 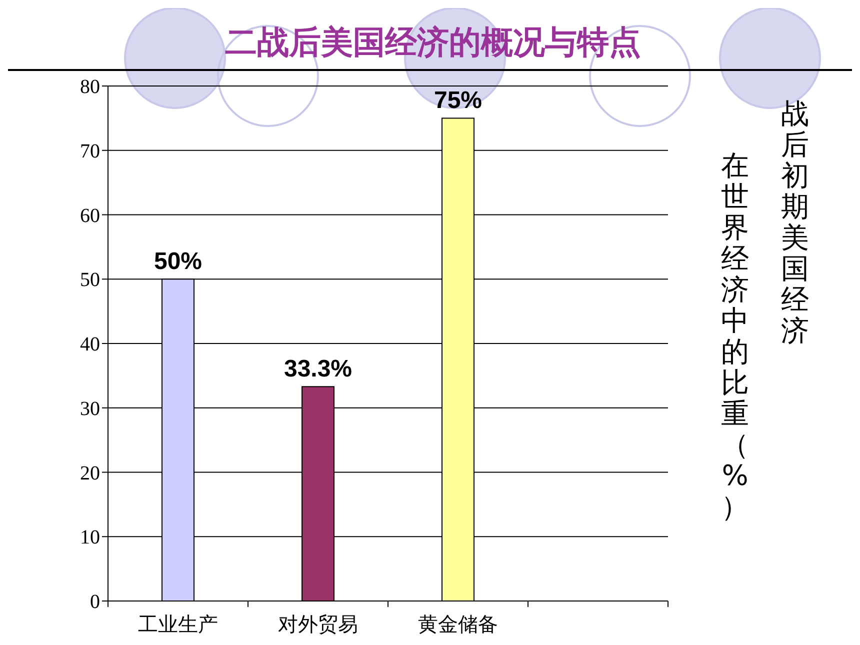 I want to click on data-label: 33.3%, so click(x=318, y=369).